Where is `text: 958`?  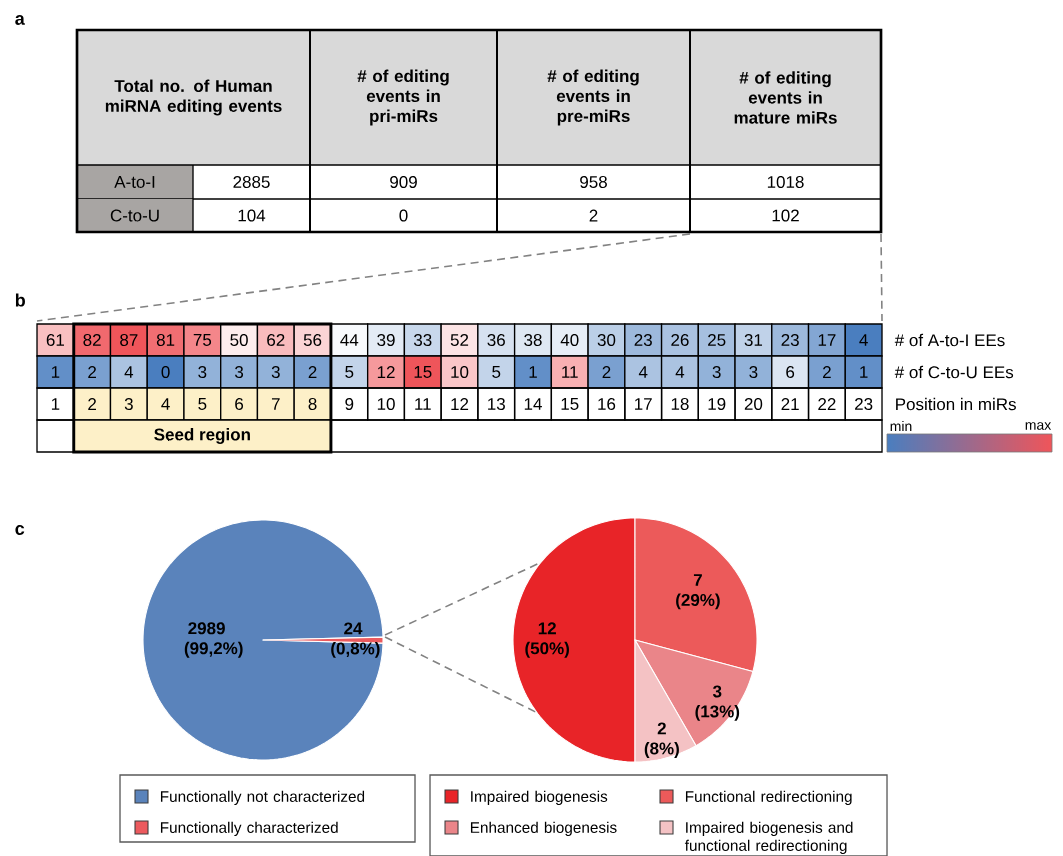
text: 958 is located at coordinates (593, 182).